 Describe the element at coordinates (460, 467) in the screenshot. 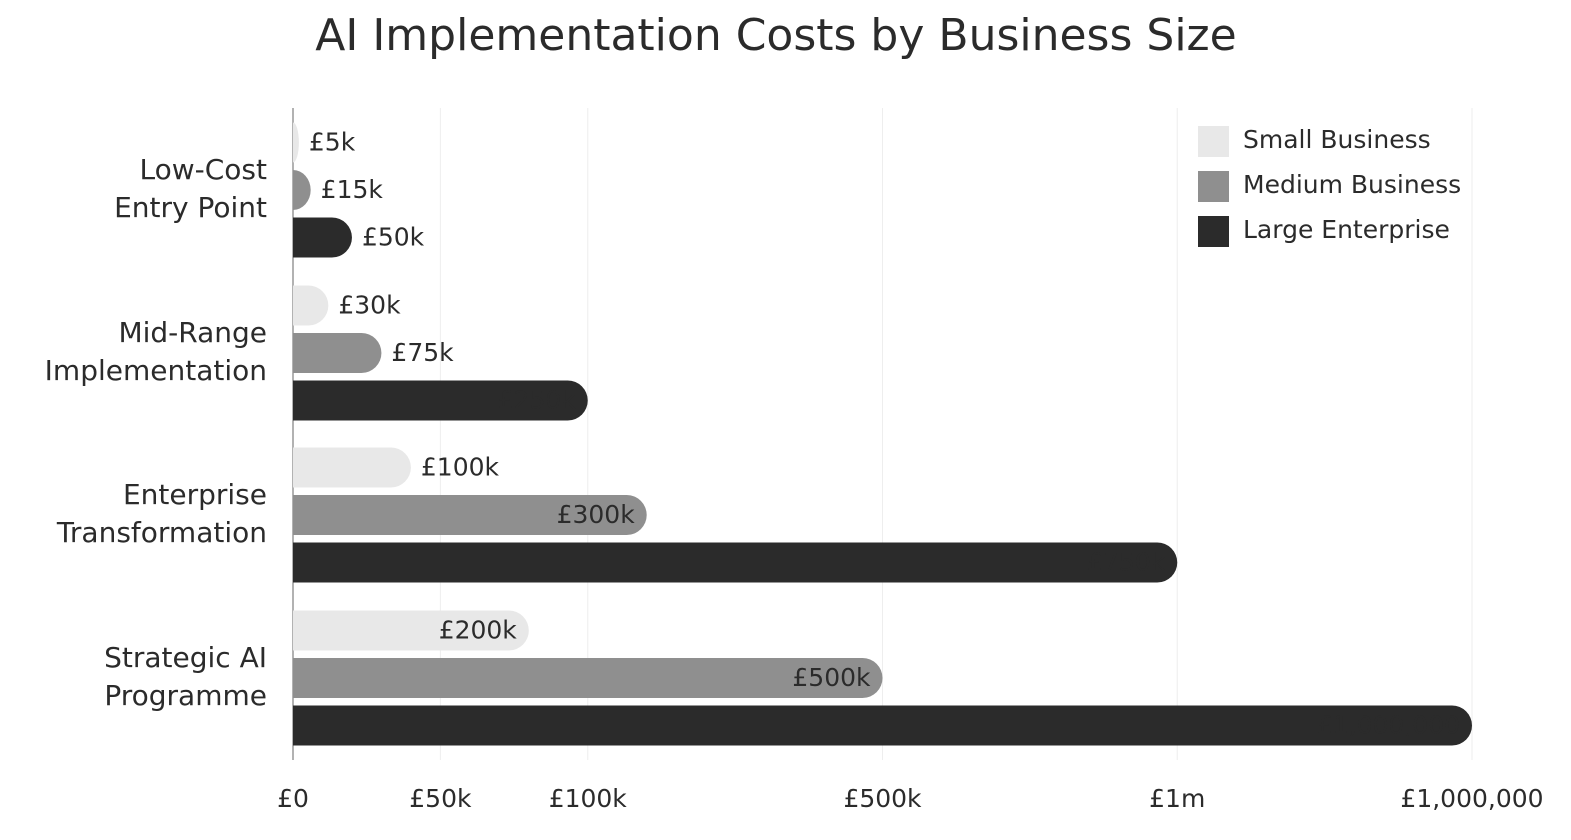

I see `data-label: £100k` at that location.